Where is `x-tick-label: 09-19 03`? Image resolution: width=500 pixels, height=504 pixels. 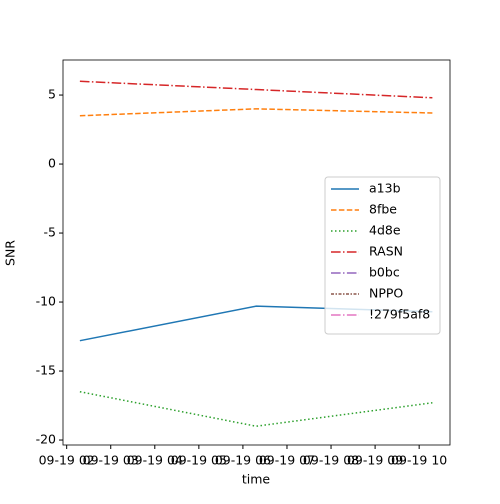 x-tick-label: 09-19 03 is located at coordinates (111, 460).